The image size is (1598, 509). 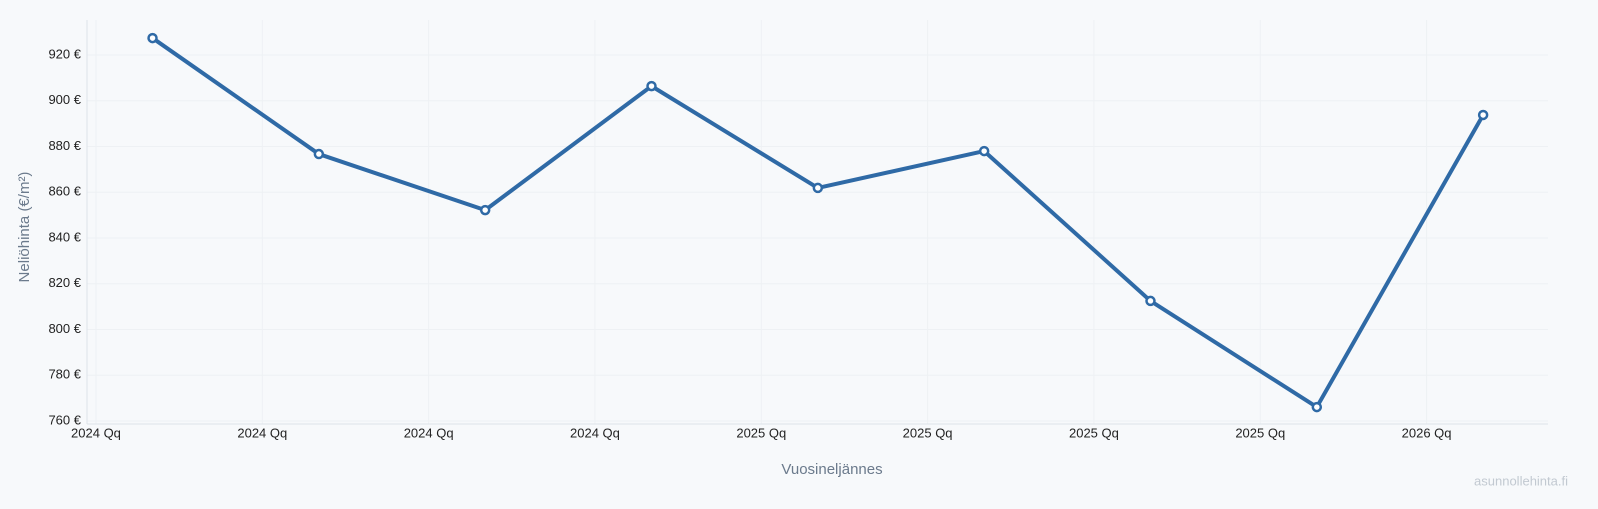 I want to click on y-axis-title: Neliöhinta (€/m²), so click(x=24, y=227).